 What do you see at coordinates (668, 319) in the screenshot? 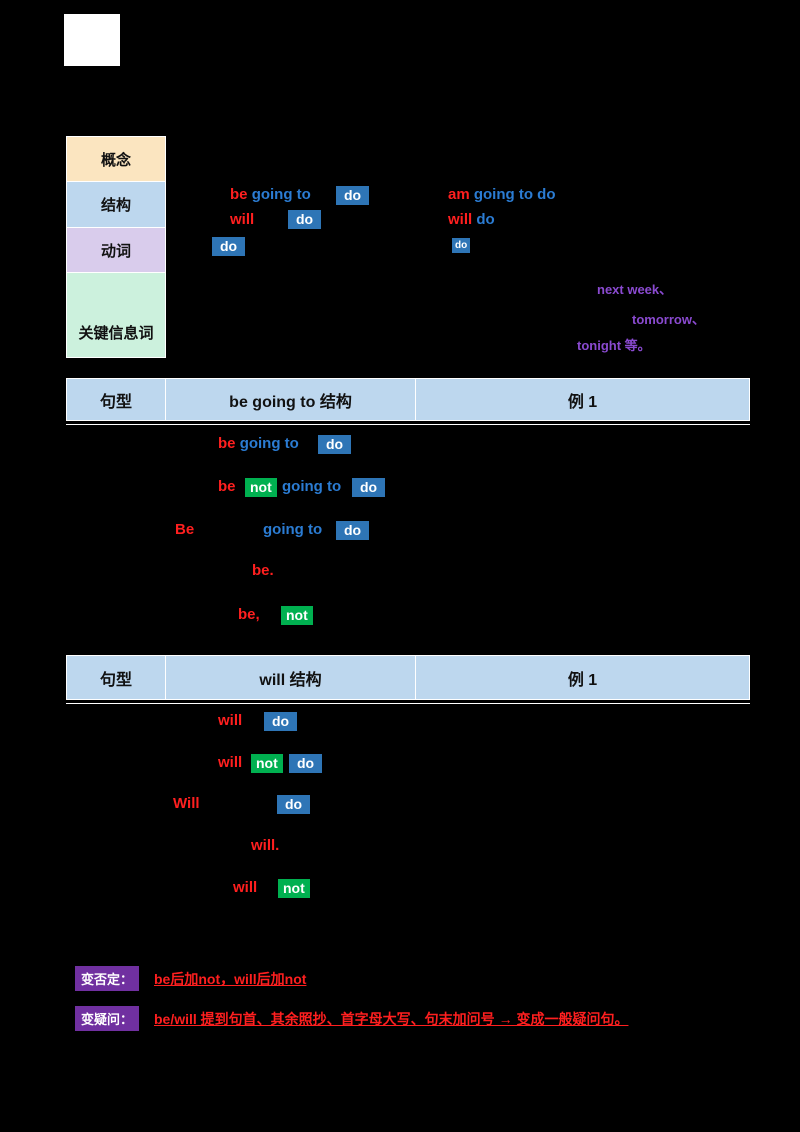
I see `keyword-tomorrow: tomorrow、` at bounding box center [668, 319].